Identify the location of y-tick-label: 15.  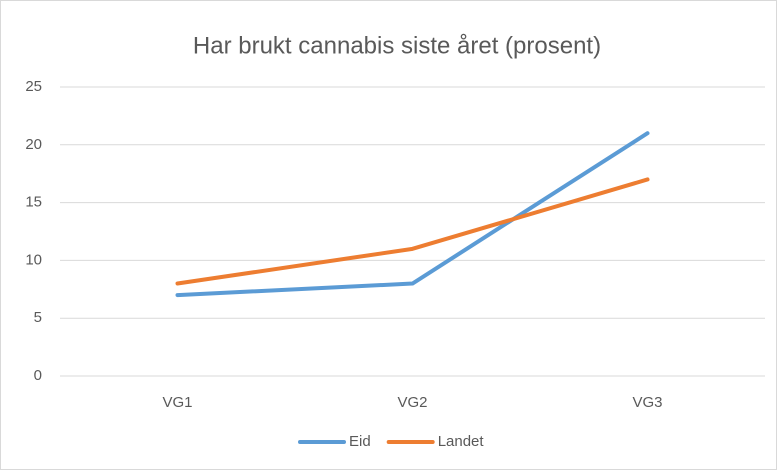
(33, 202).